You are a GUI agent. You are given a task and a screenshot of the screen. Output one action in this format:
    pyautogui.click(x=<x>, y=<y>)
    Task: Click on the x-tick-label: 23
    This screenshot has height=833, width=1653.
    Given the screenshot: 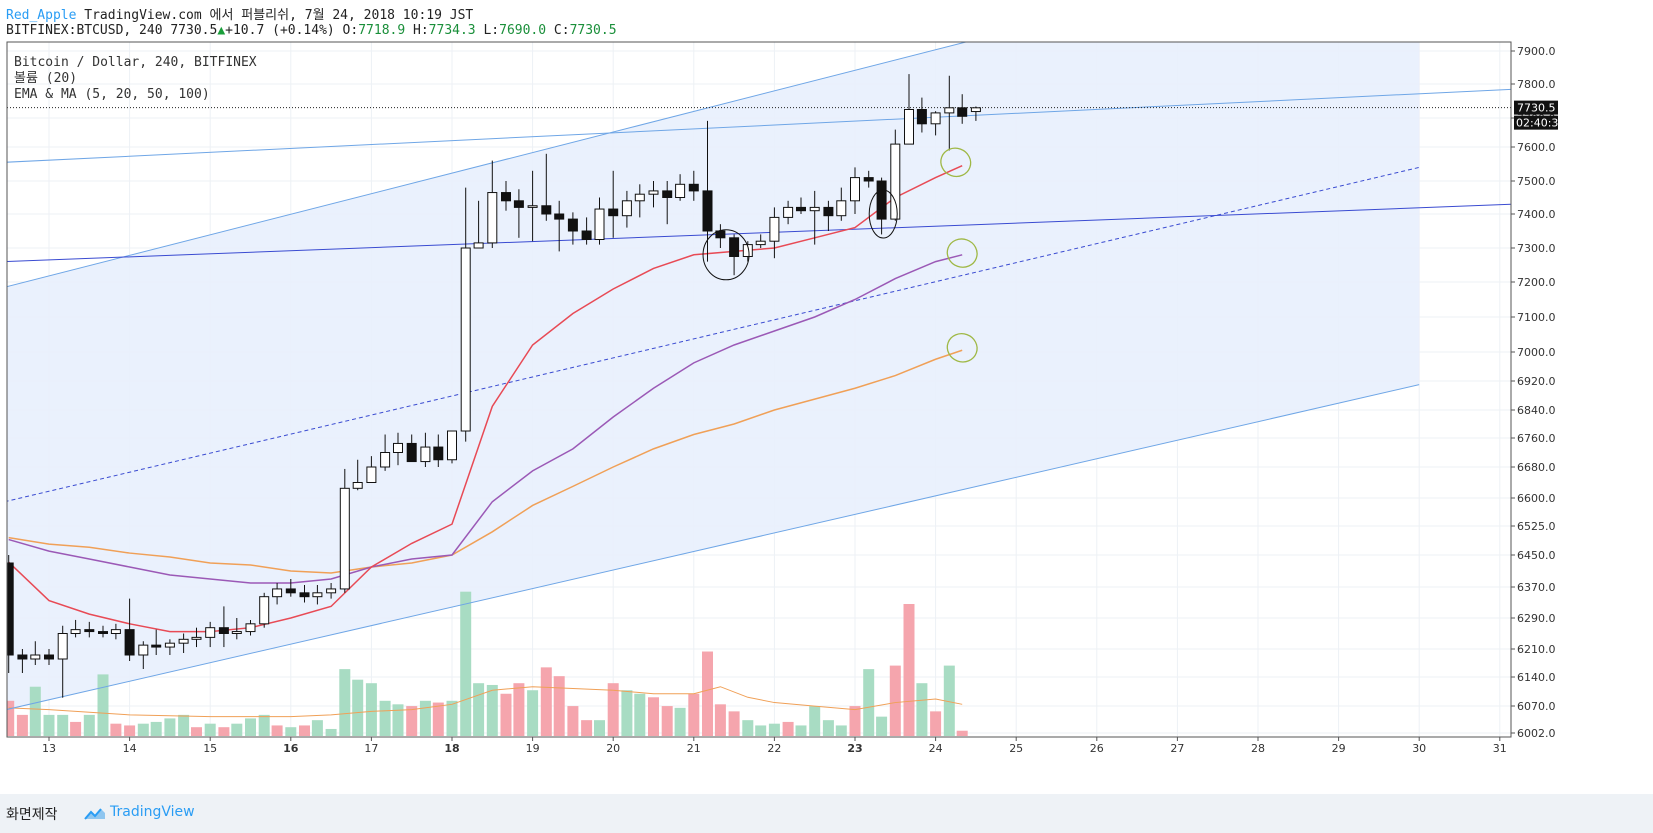 What is the action you would take?
    pyautogui.click(x=854, y=748)
    